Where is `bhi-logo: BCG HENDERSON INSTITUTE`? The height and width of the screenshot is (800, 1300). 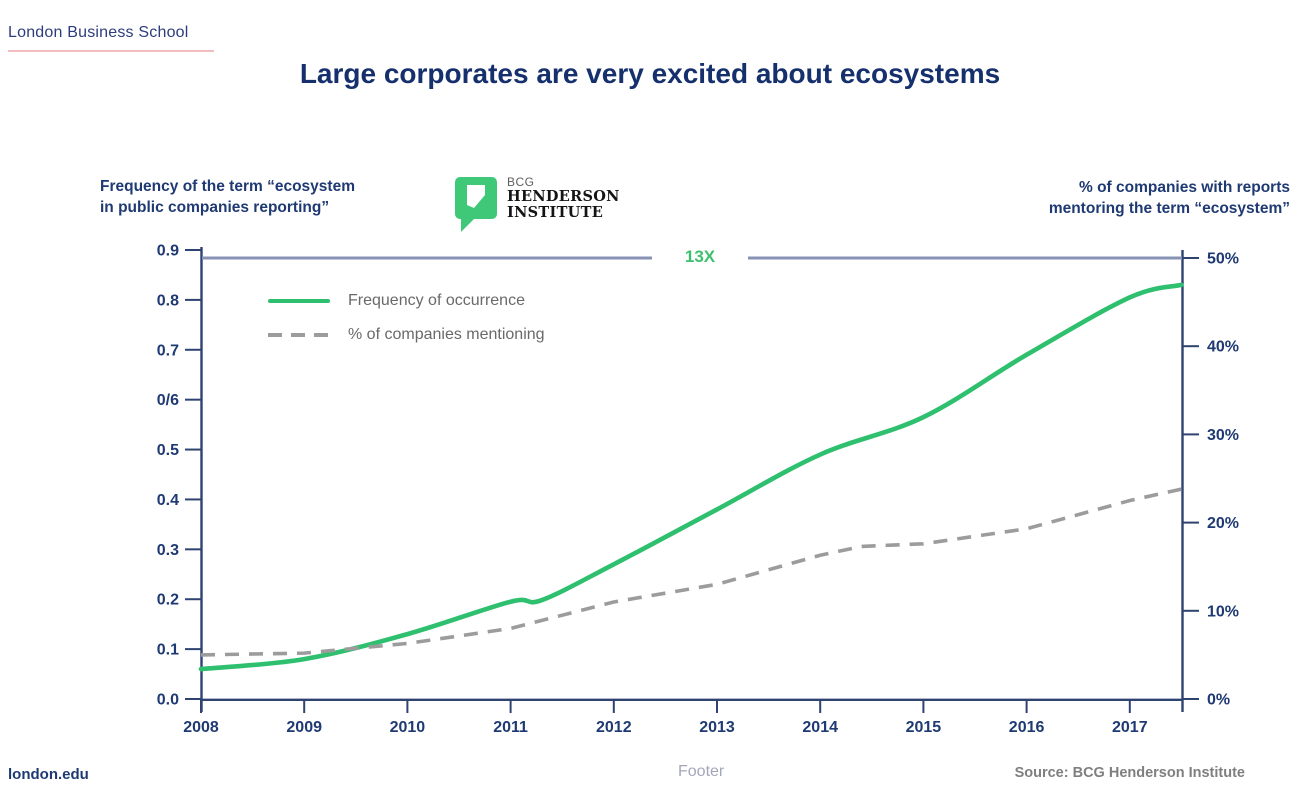
bhi-logo: BCG HENDERSON INSTITUTE is located at coordinates (536, 204).